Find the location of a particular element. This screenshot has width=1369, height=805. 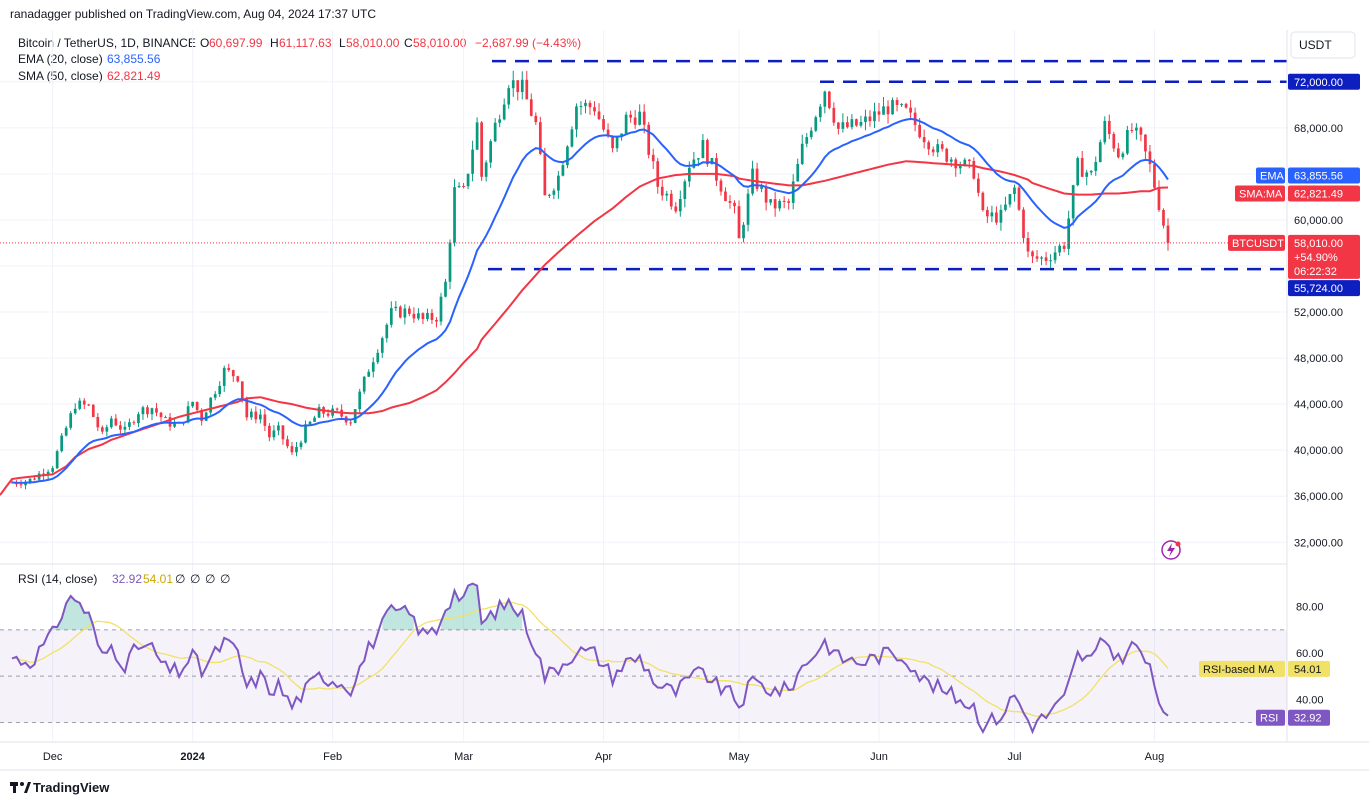

rsi-extra-values: ∅ ∅ ∅ ∅ is located at coordinates (202, 579).